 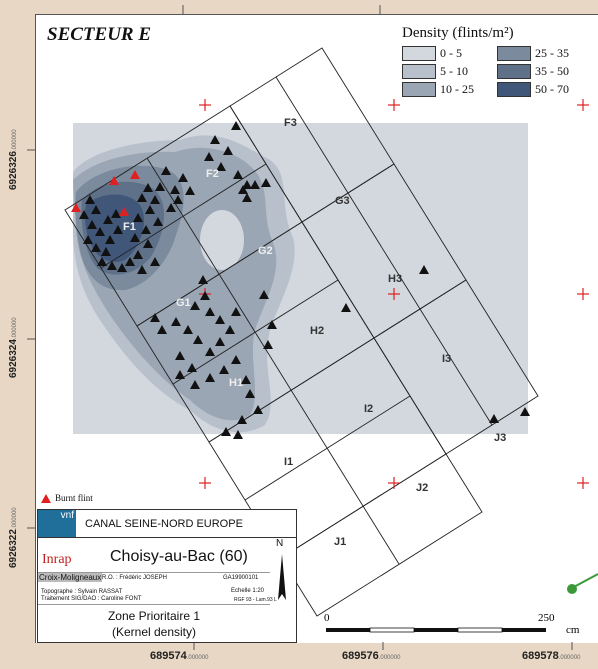 I want to click on legend-title: Density (flints/m²), so click(x=458, y=33).